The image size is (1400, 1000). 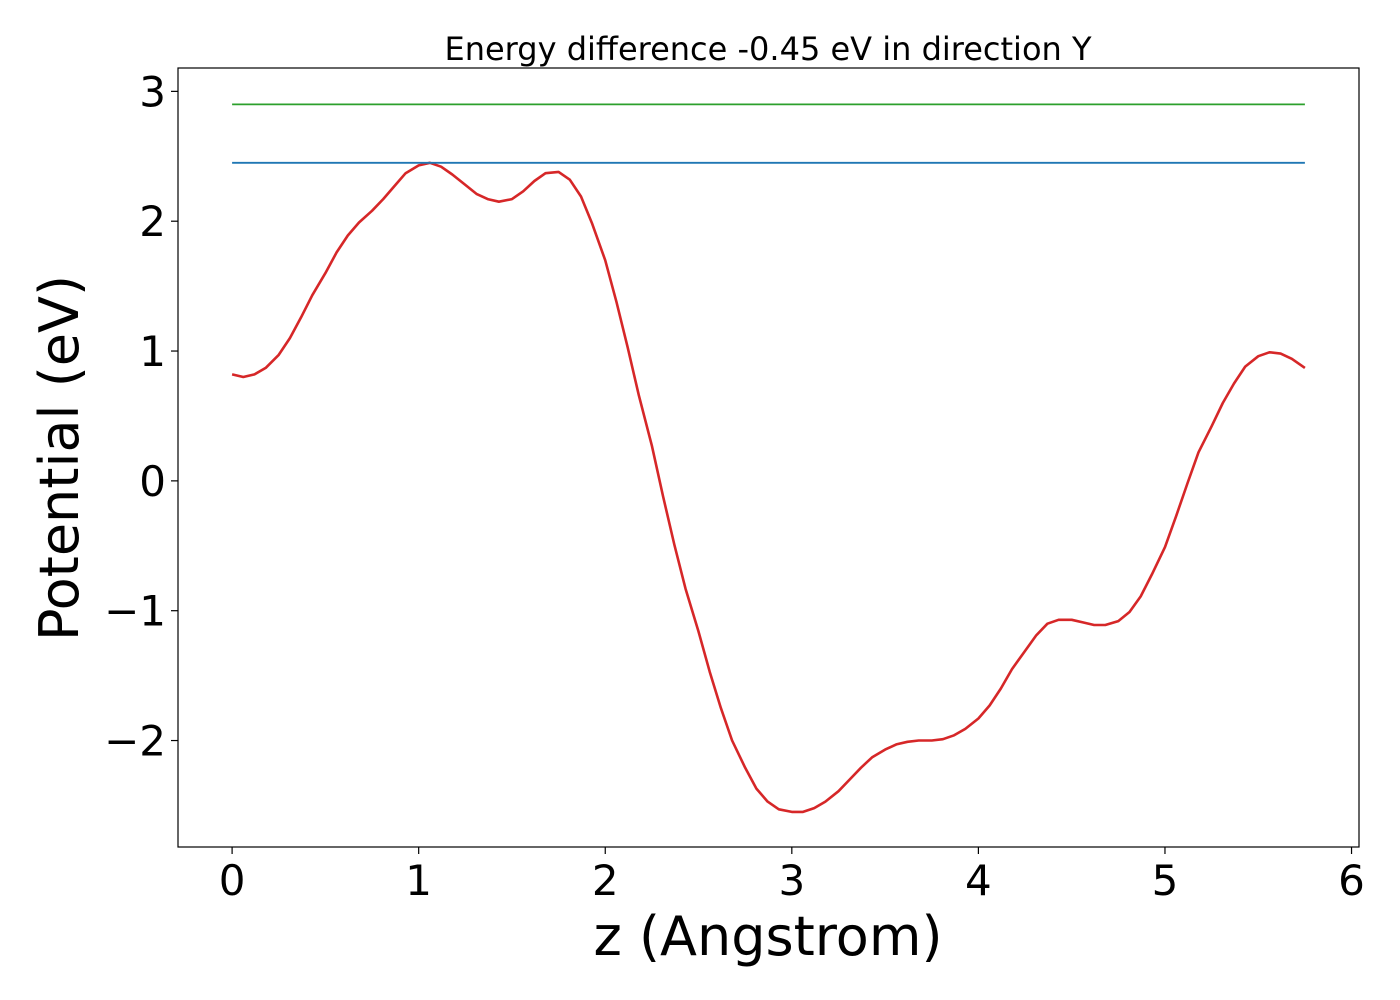 What do you see at coordinates (418, 880) in the screenshot?
I see `x-tick-label: 1` at bounding box center [418, 880].